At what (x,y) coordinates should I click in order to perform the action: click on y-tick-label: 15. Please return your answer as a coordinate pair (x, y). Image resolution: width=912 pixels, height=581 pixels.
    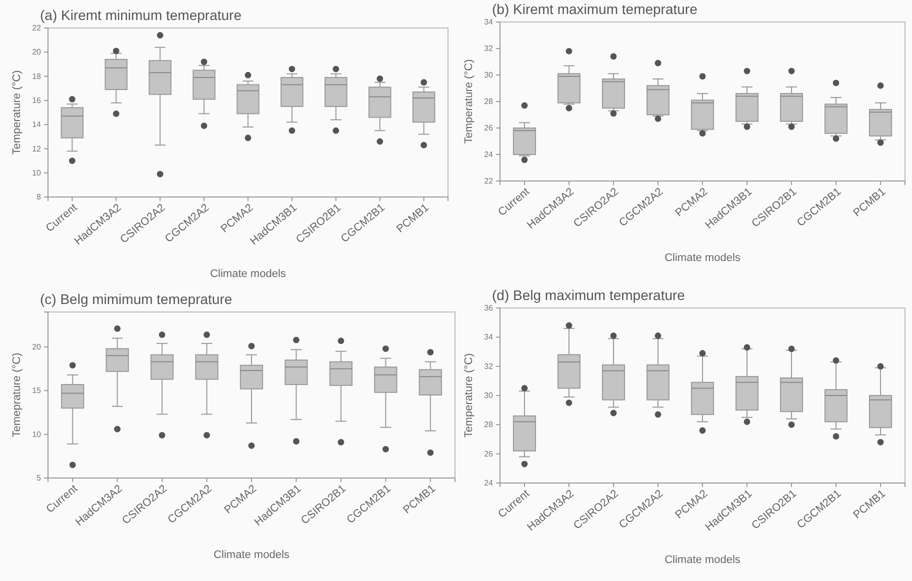
    Looking at the image, I should click on (37, 391).